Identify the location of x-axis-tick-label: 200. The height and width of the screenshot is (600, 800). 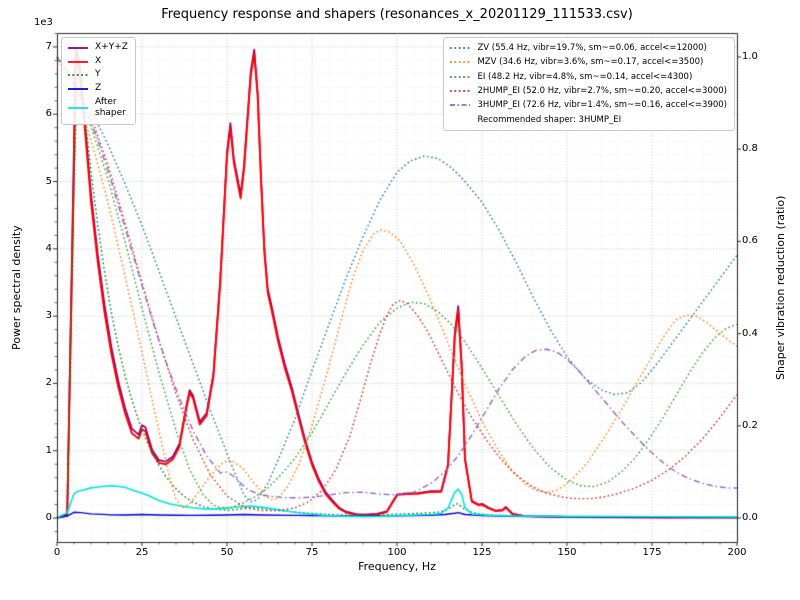
(737, 552).